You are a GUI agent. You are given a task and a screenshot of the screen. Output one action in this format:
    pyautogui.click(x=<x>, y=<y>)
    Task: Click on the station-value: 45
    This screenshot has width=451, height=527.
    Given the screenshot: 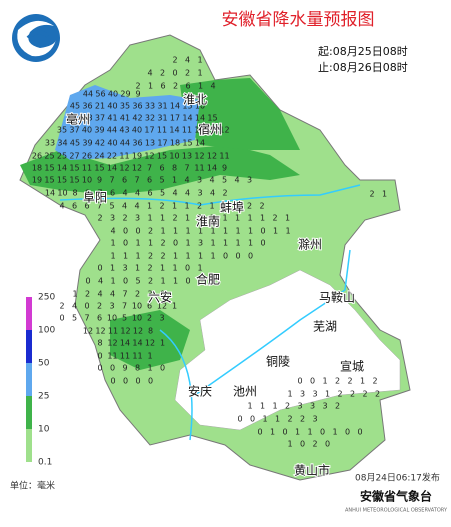 What is the action you would take?
    pyautogui.click(x=75, y=143)
    